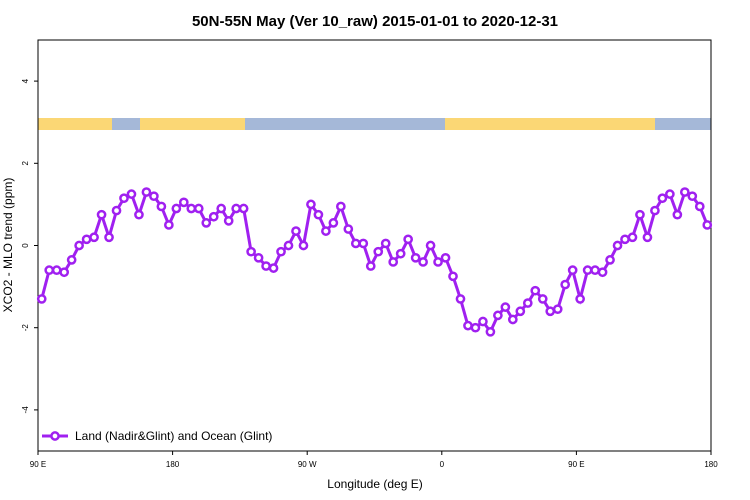 The width and height of the screenshot is (750, 500). What do you see at coordinates (374, 124) in the screenshot?
I see `land-ocean-strip` at bounding box center [374, 124].